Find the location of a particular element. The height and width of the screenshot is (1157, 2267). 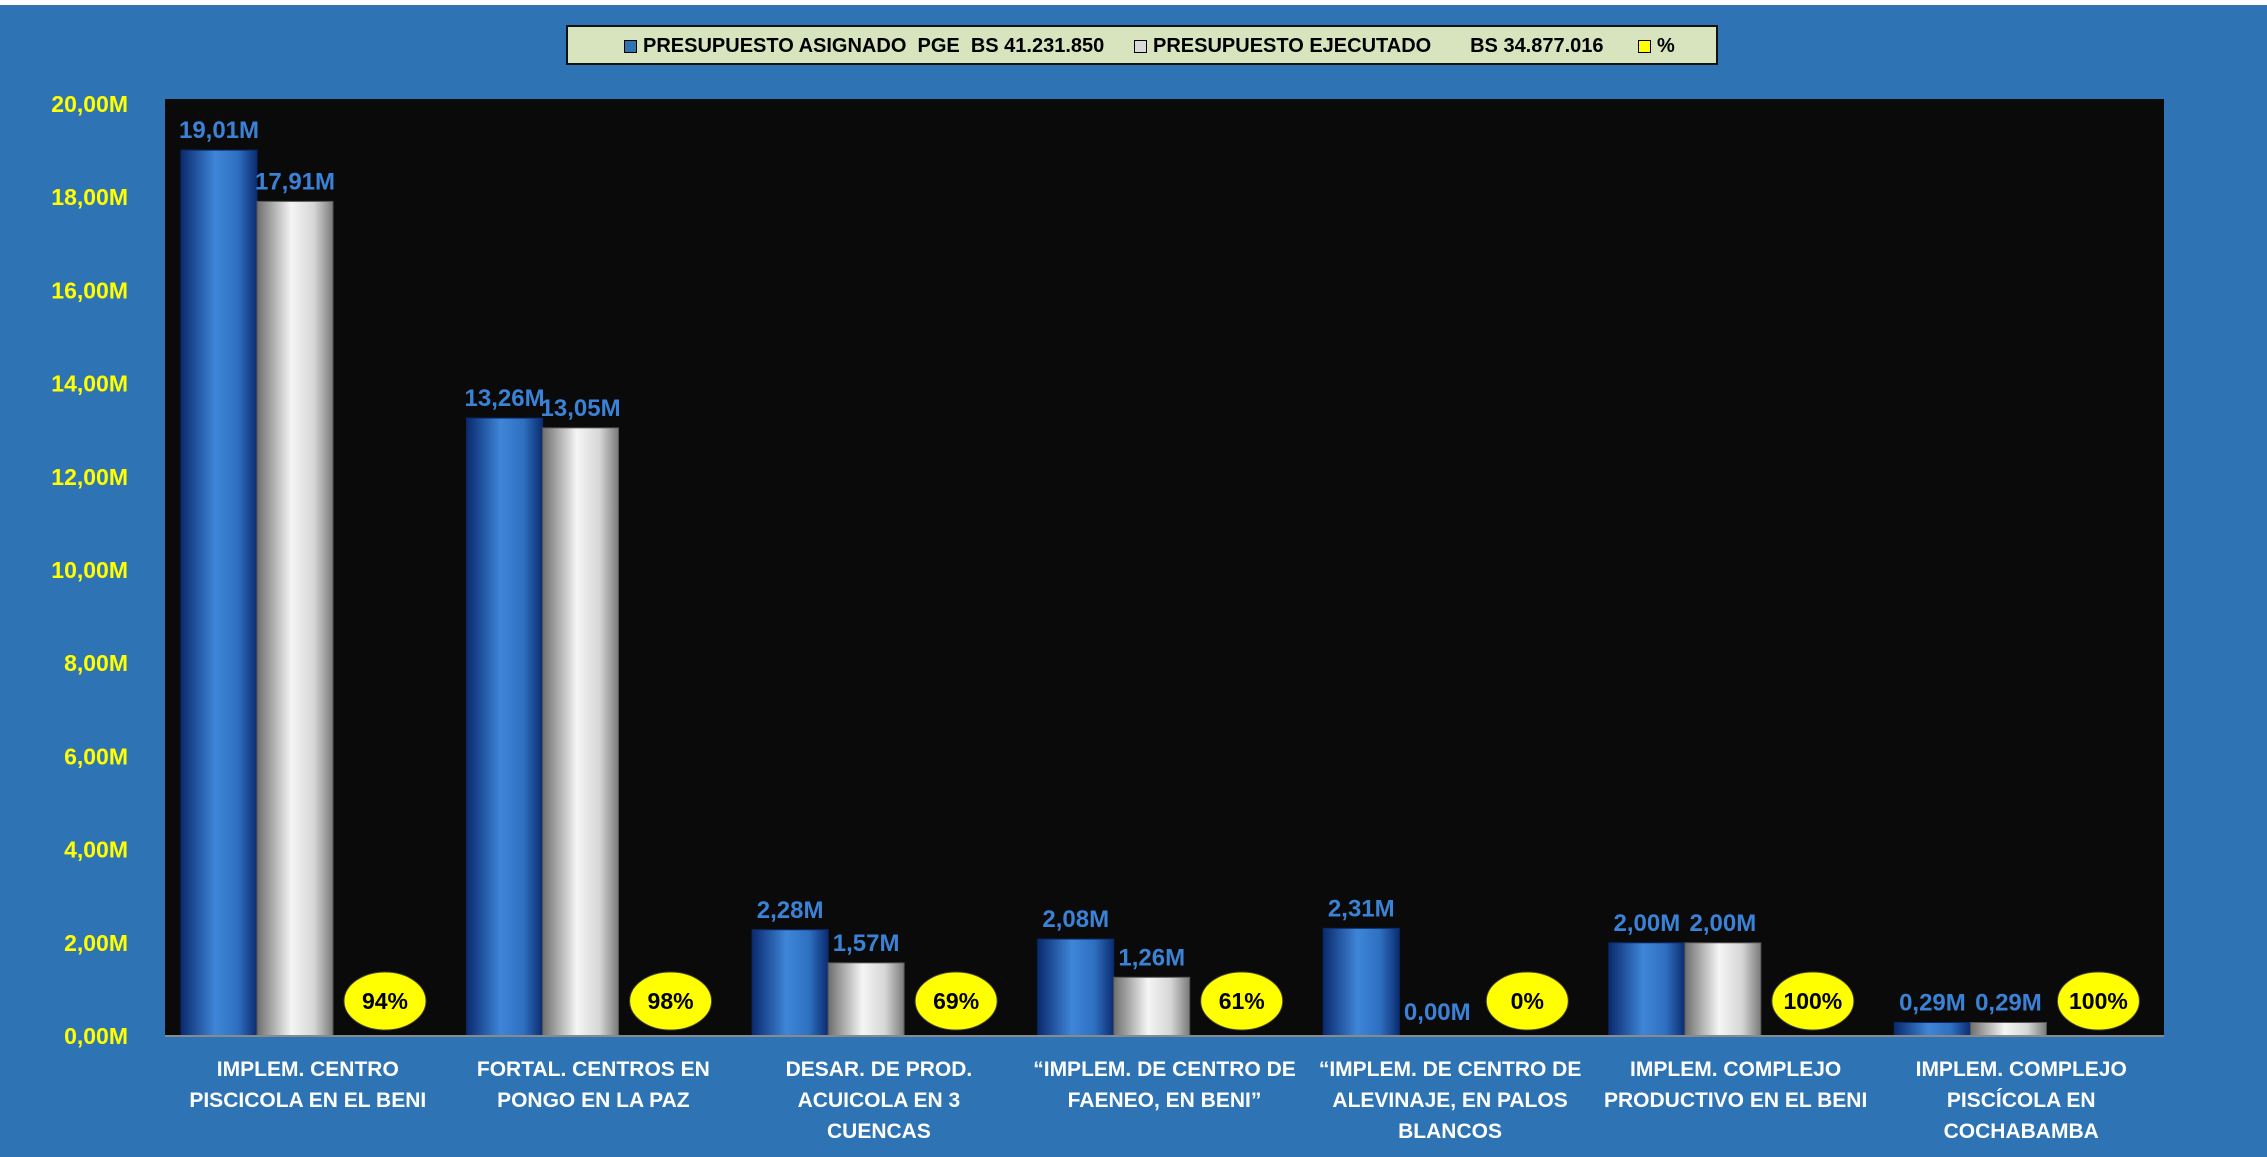

y-tick-label: 16,00M is located at coordinates (89, 290).